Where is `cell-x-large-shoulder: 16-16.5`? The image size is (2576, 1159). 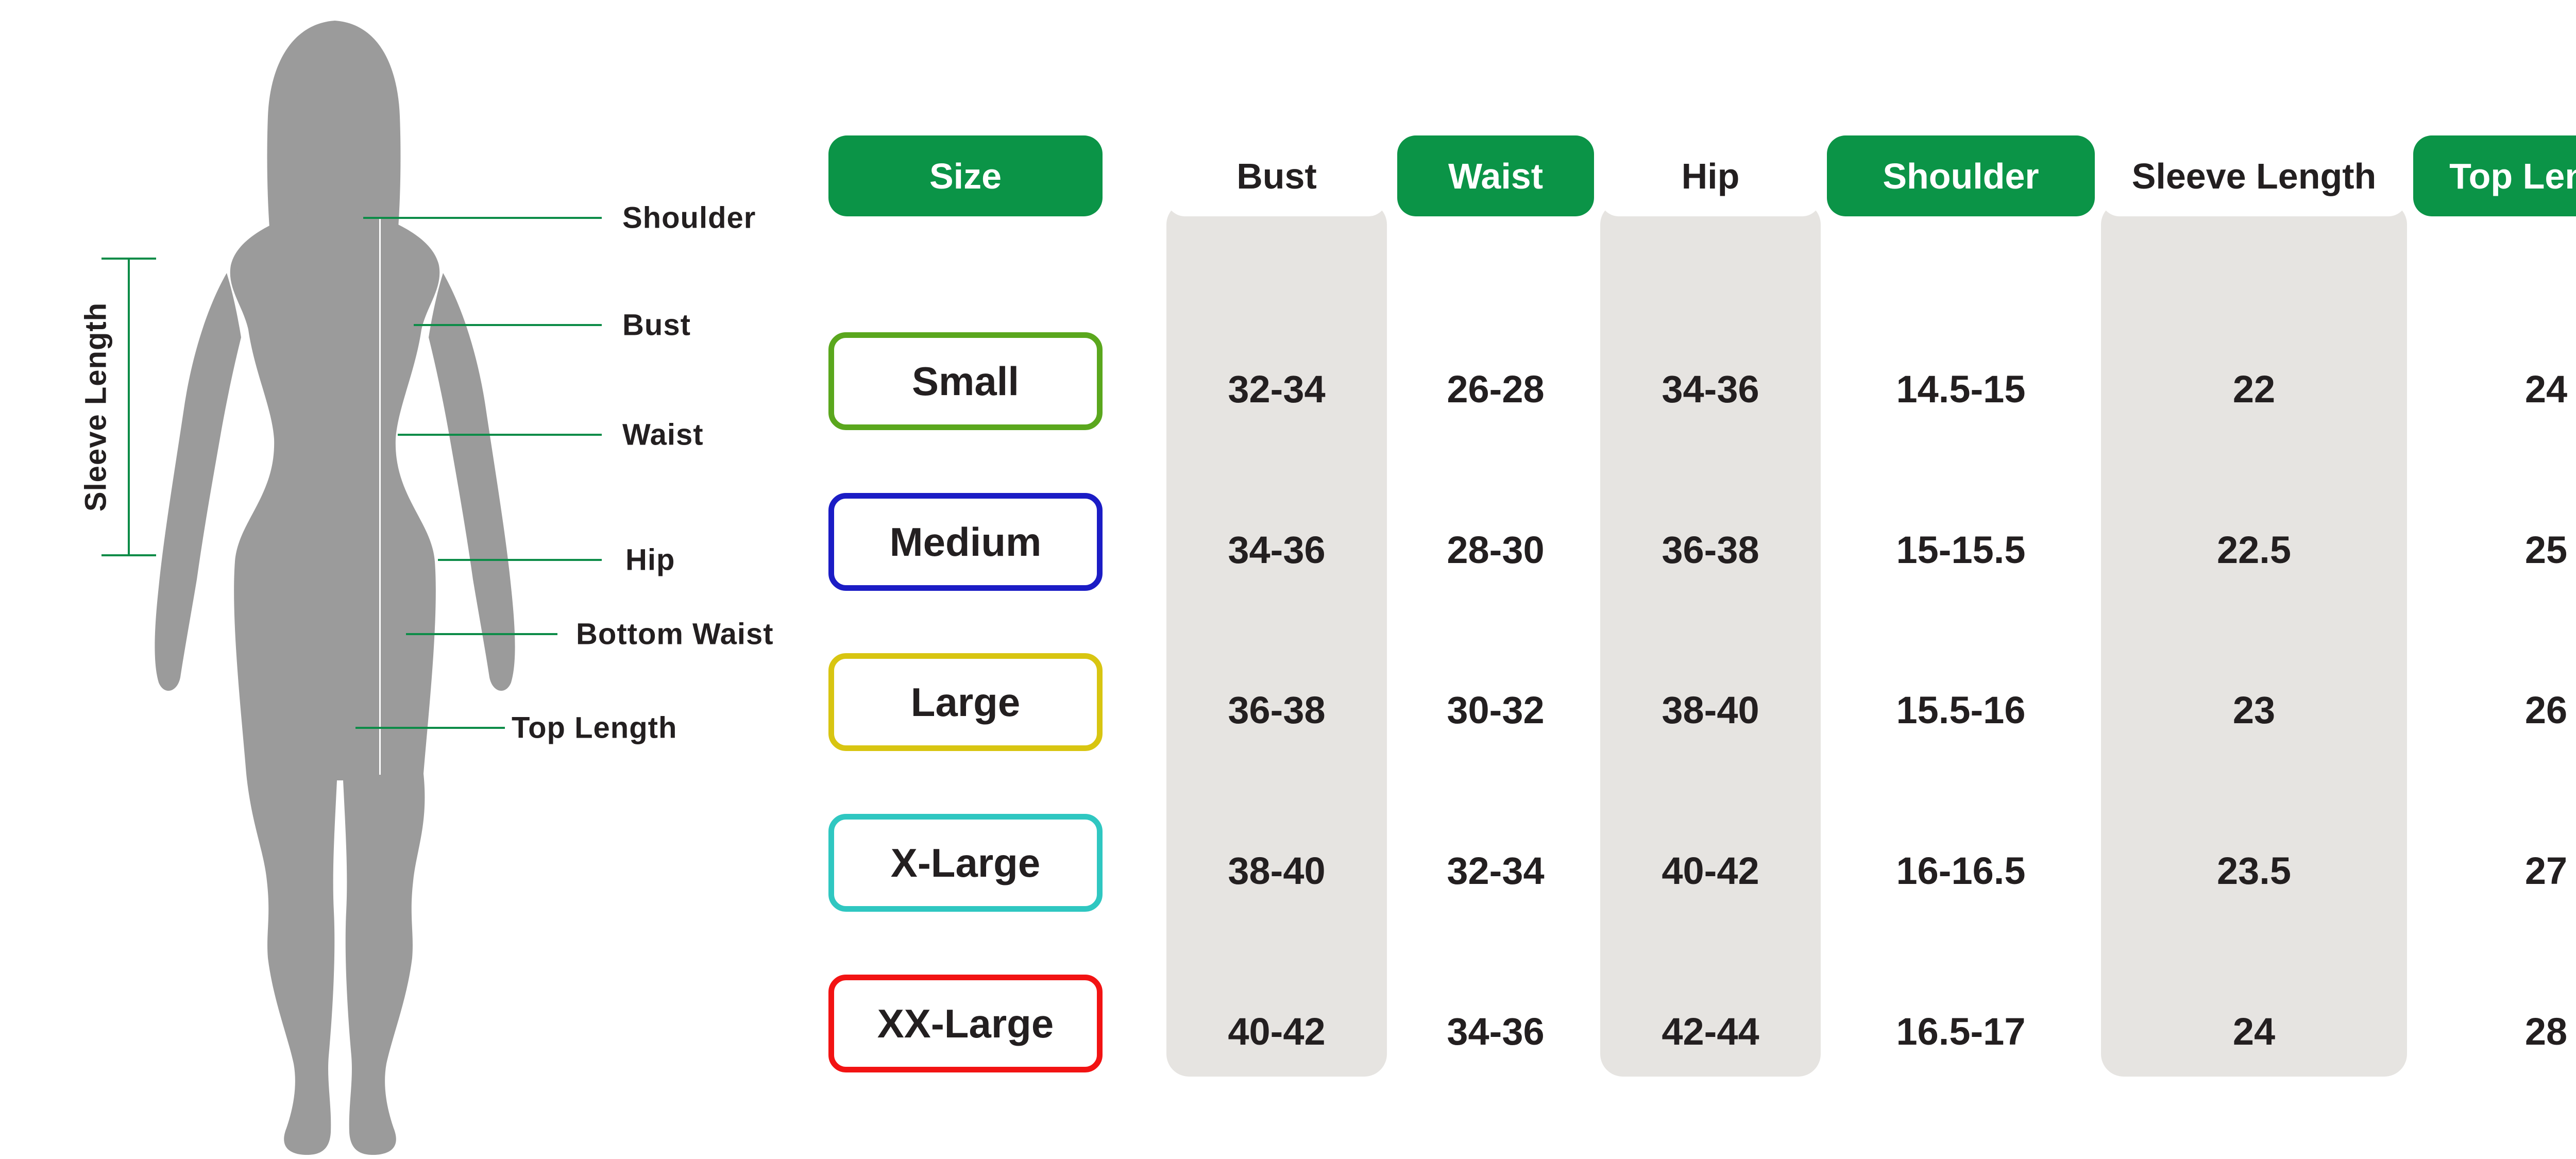 cell-x-large-shoulder: 16-16.5 is located at coordinates (1961, 870).